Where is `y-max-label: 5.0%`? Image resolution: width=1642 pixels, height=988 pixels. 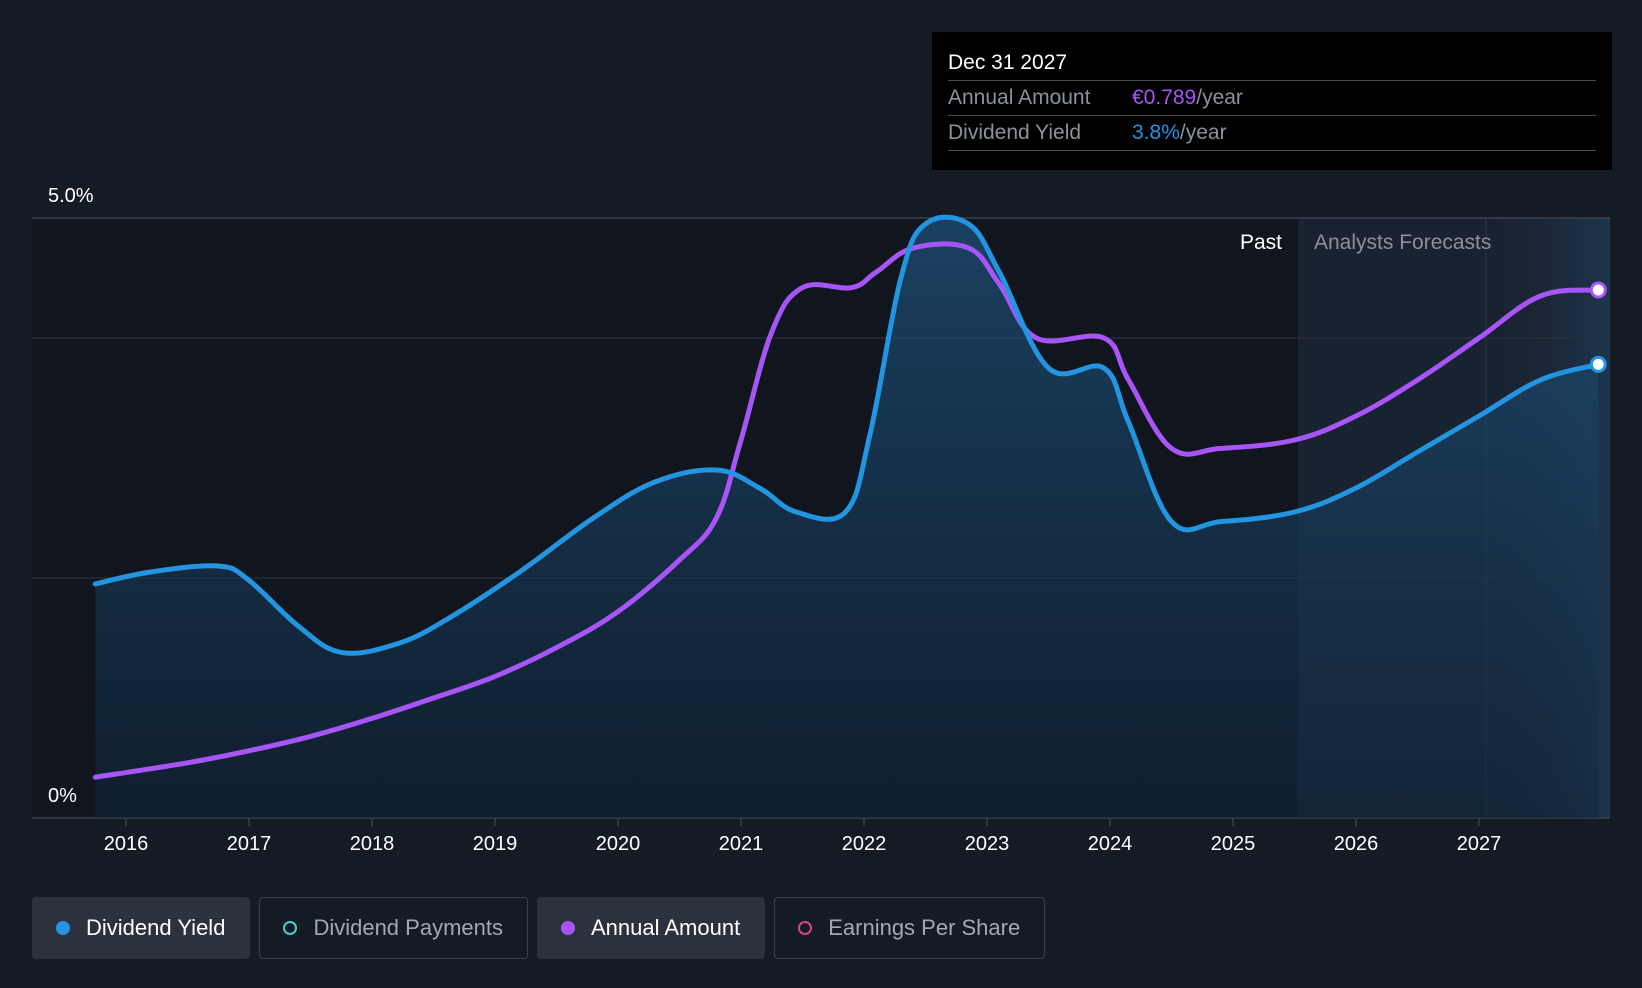 y-max-label: 5.0% is located at coordinates (71, 196).